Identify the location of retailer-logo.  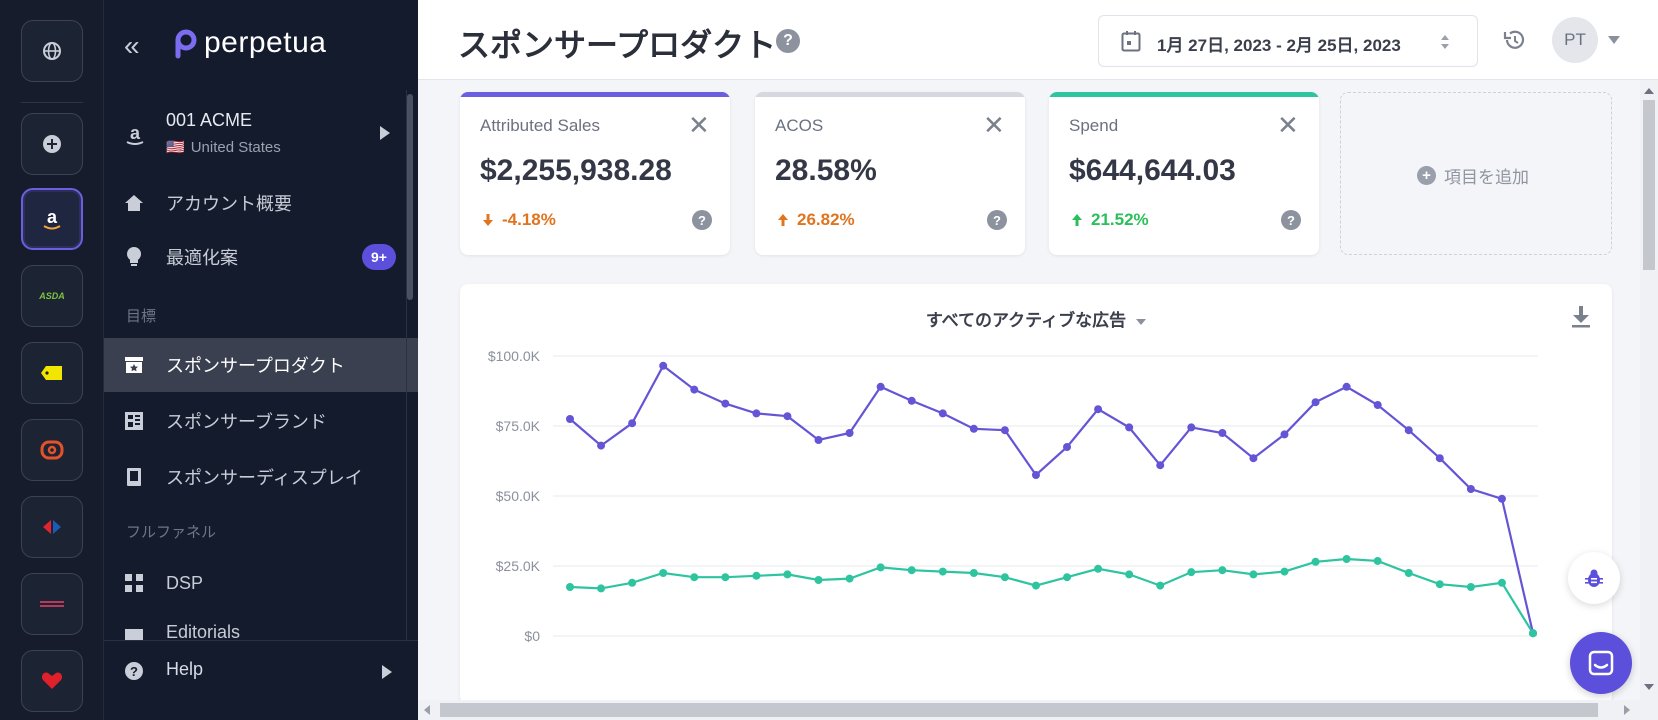
(52, 604).